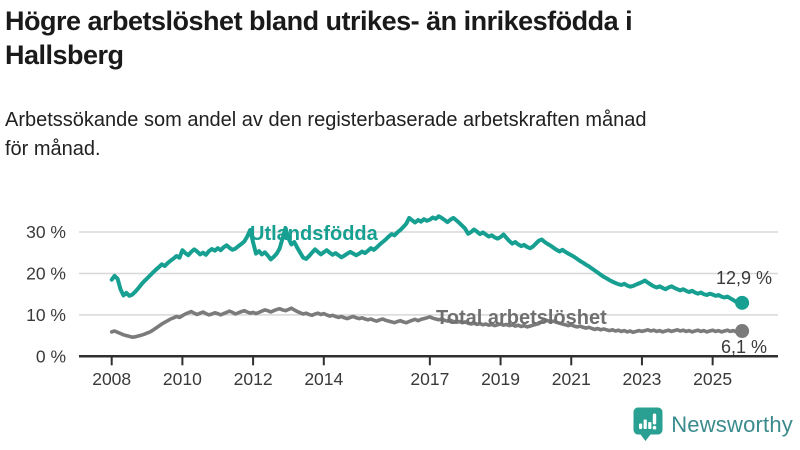 The width and height of the screenshot is (800, 450). Describe the element at coordinates (732, 424) in the screenshot. I see `newsworthy-wordmark: Newsworthy` at that location.